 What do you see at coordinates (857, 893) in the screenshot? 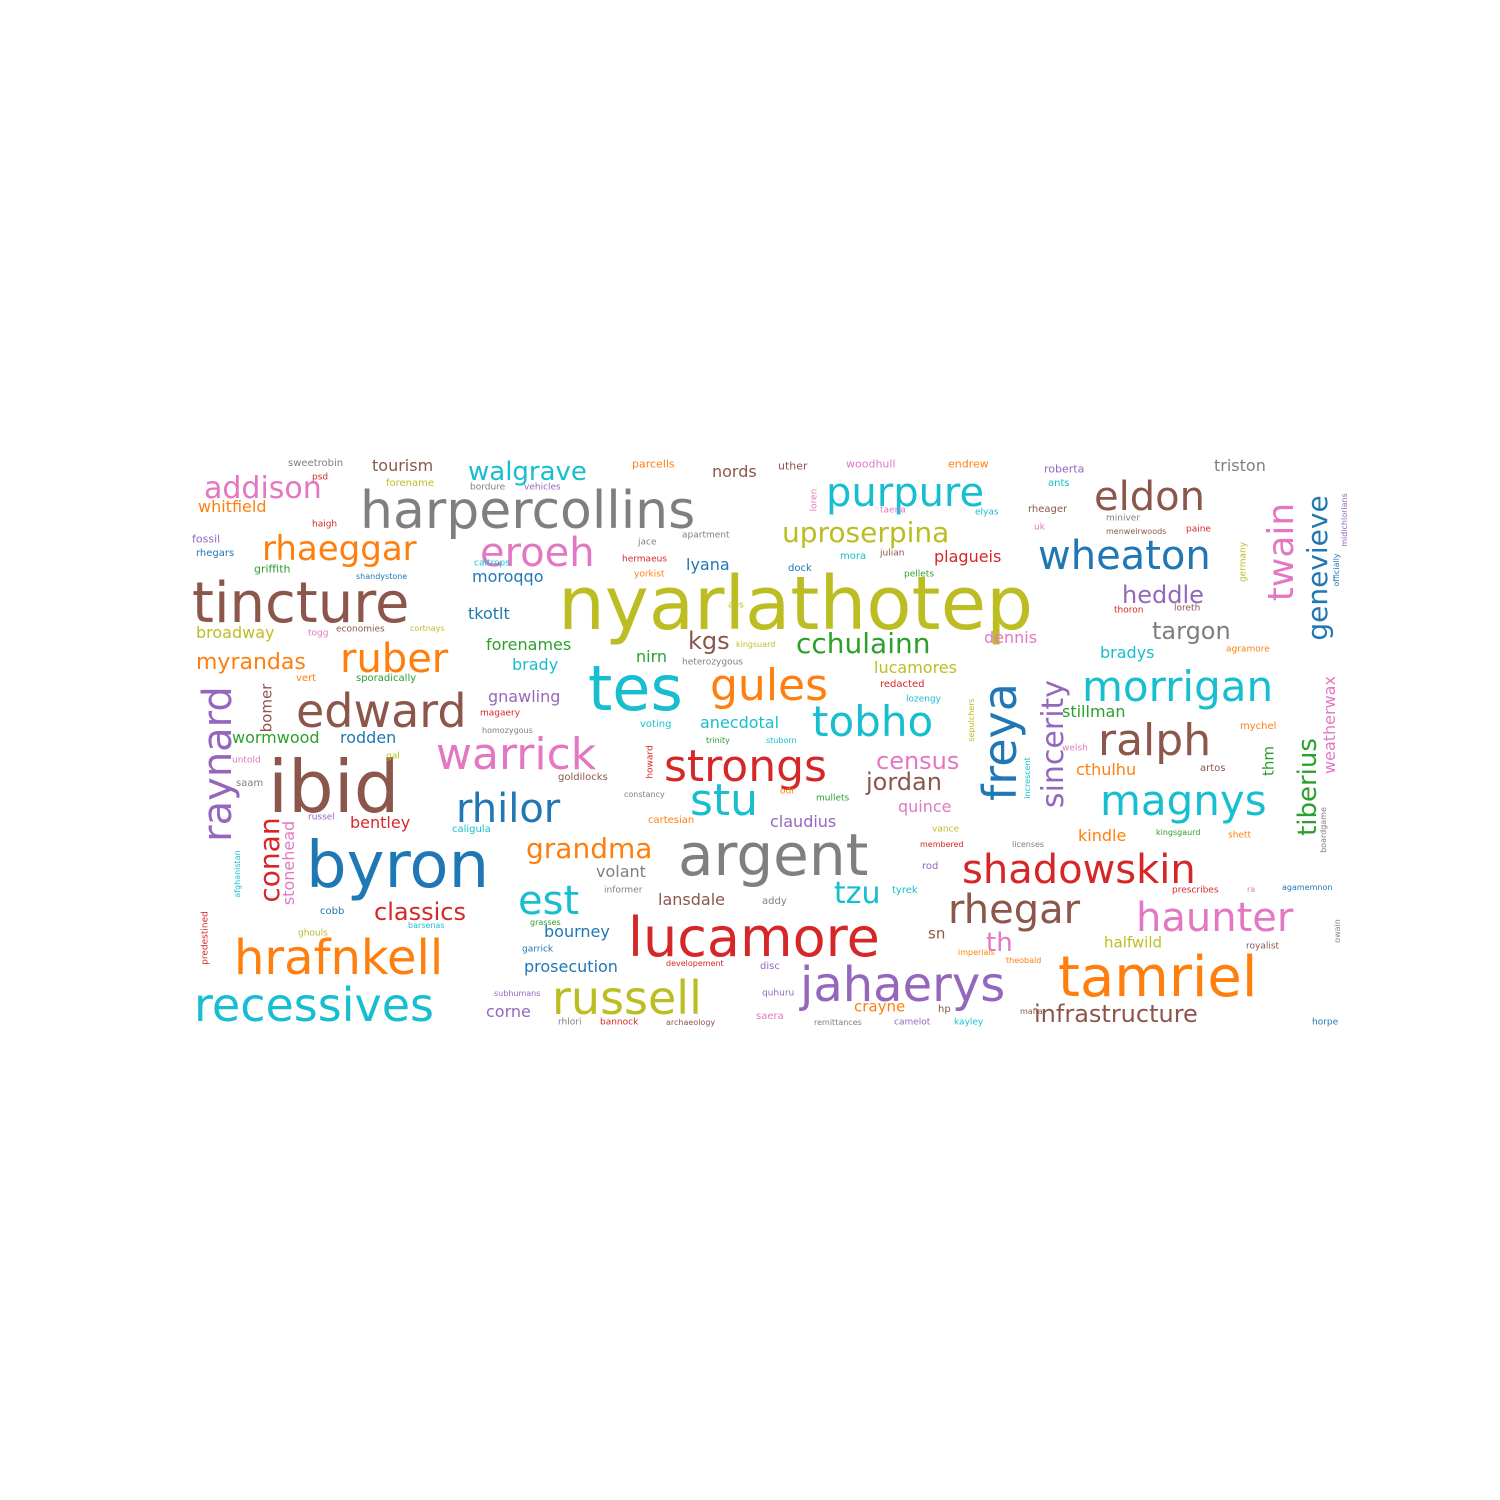
I see `cloud-word-tzu: tzu` at bounding box center [857, 893].